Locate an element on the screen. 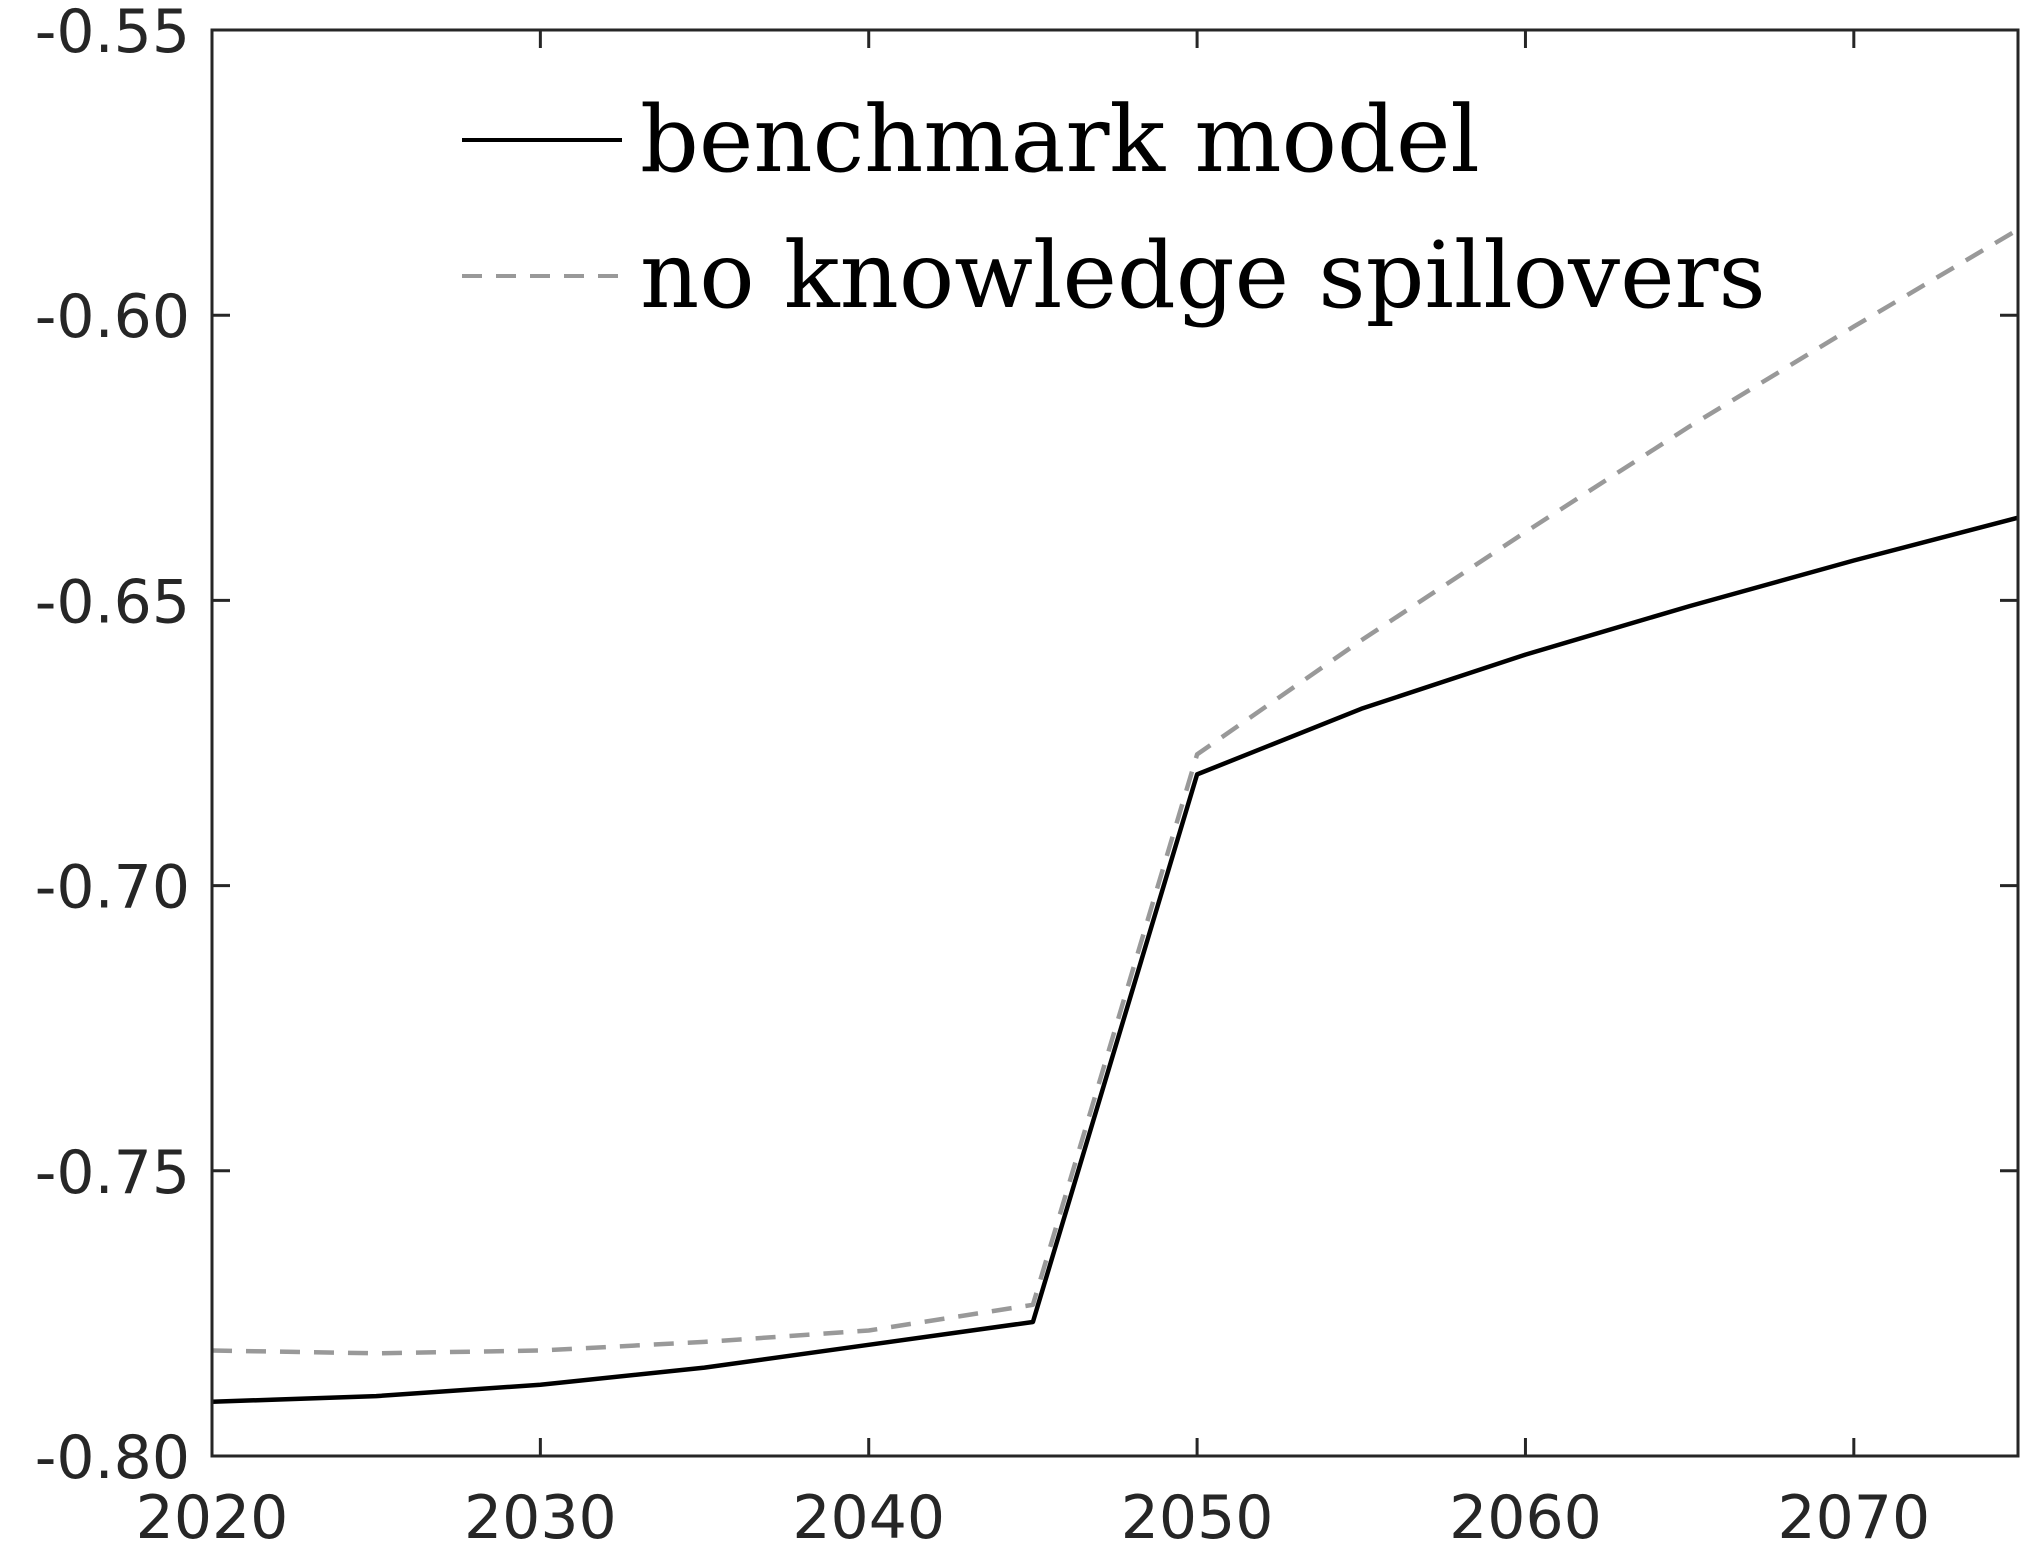 The height and width of the screenshot is (1554, 2023). x-tick-label-1: 2030 is located at coordinates (540, 1518).